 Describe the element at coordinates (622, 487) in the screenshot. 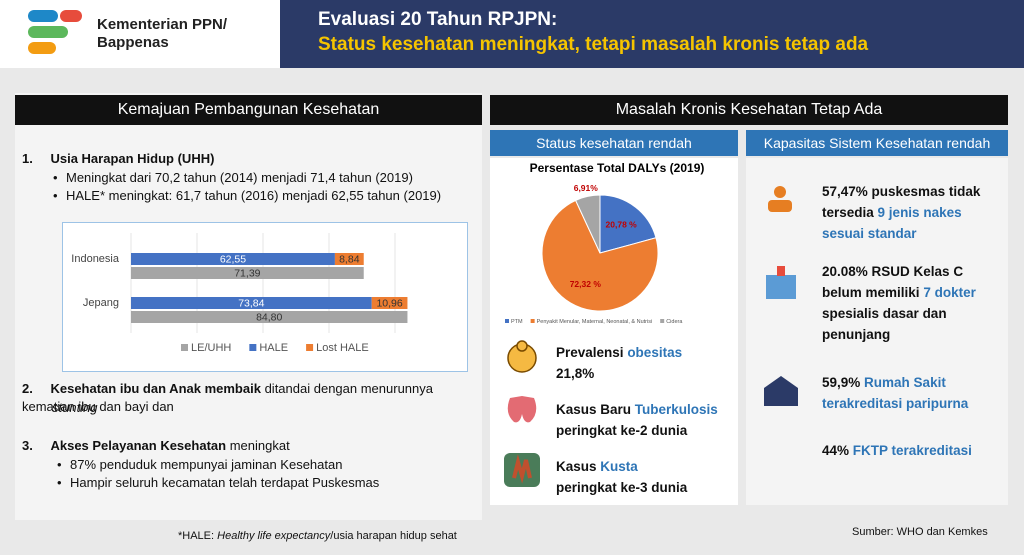

I see `item-text: peringkat ke-3 dunia` at that location.